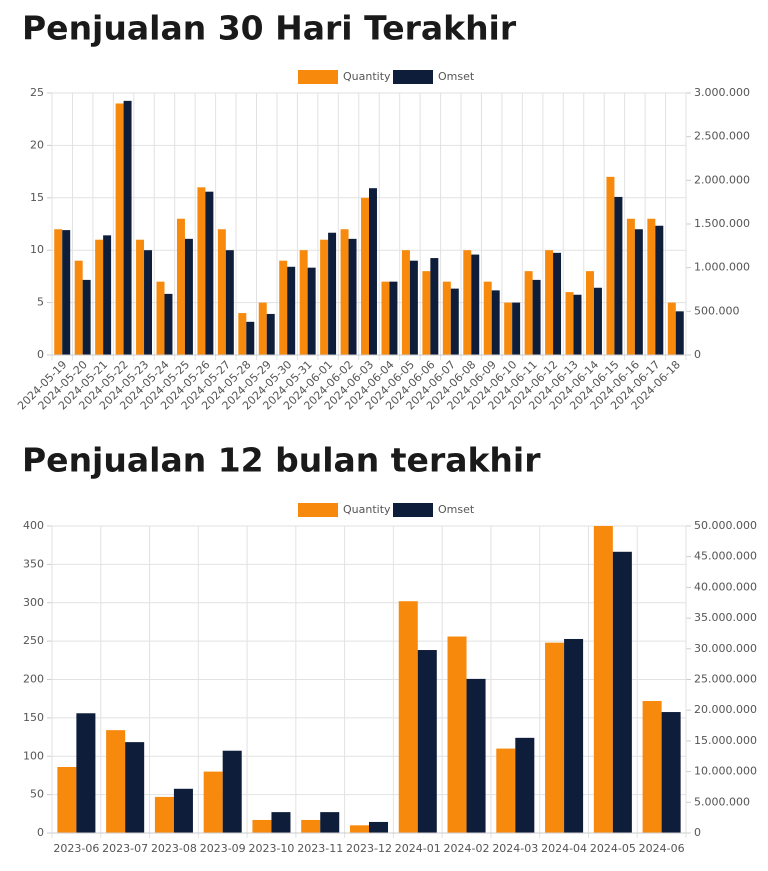 The width and height of the screenshot is (768, 871). Describe the element at coordinates (37, 197) in the screenshot. I see `y-tick-label: 15` at that location.